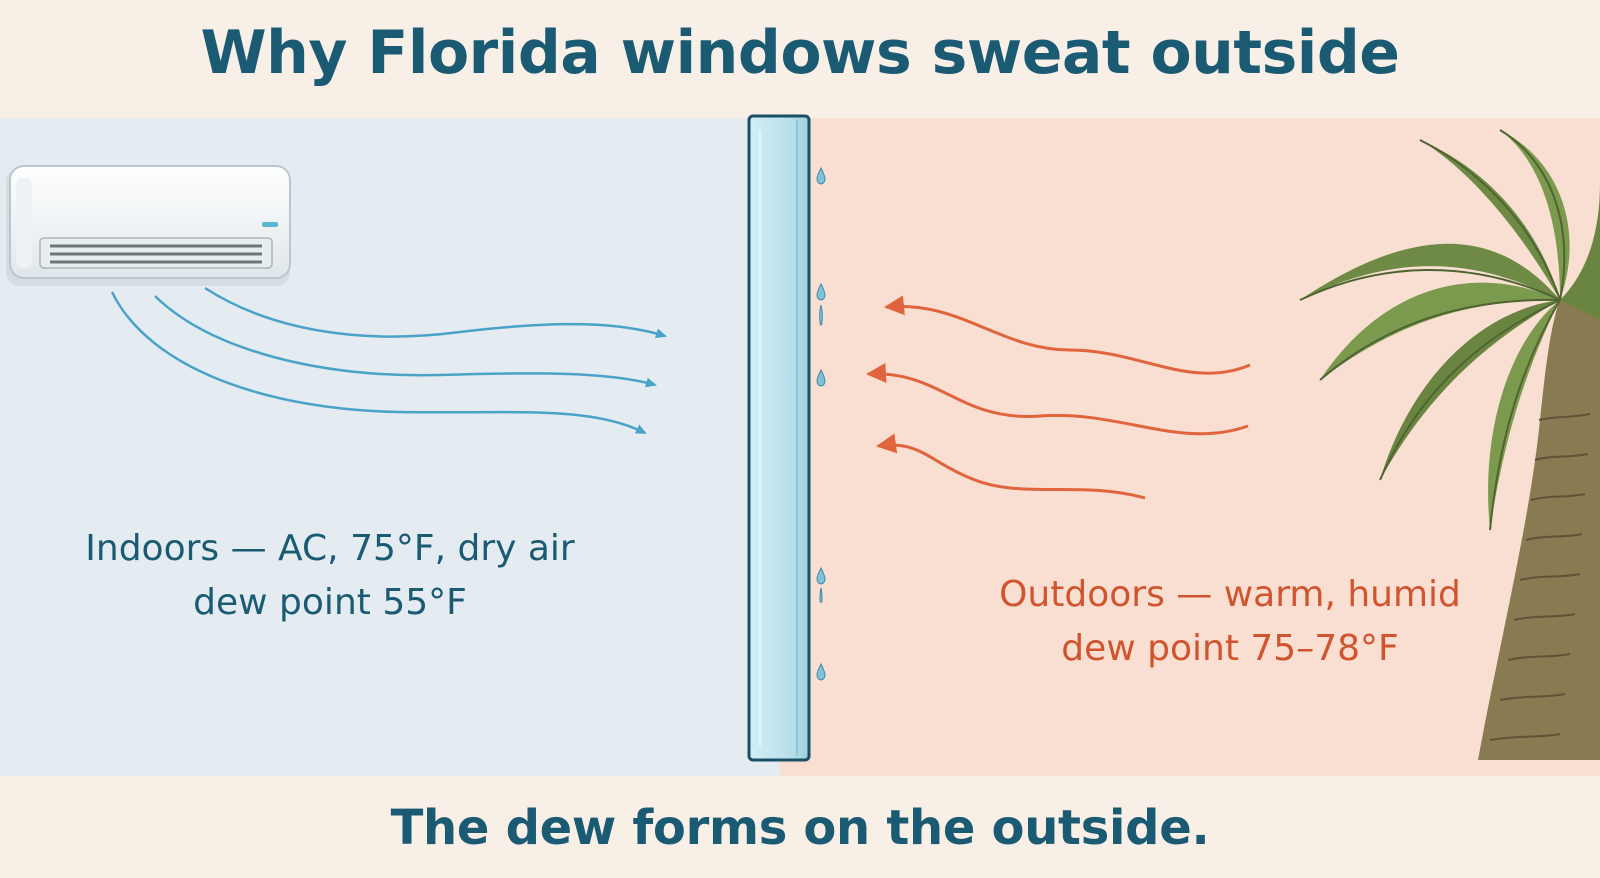 Image resolution: width=1600 pixels, height=878 pixels. What do you see at coordinates (821, 423) in the screenshot?
I see `condensation-droplets` at bounding box center [821, 423].